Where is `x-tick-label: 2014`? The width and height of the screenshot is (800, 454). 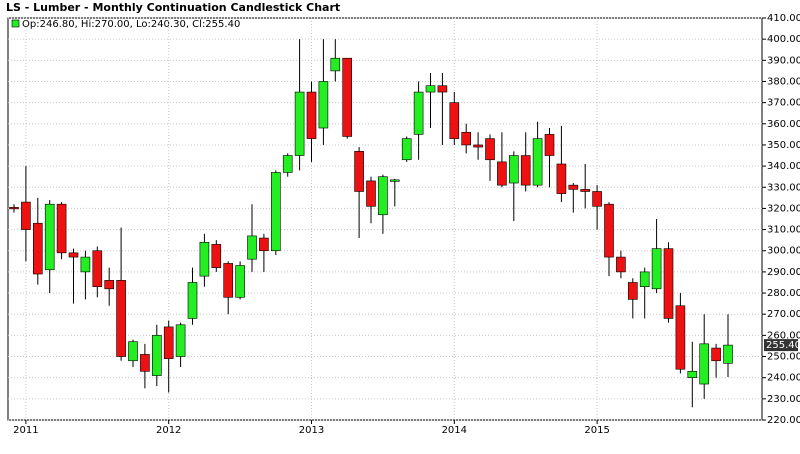
x-tick-label: 2014 is located at coordinates (454, 430).